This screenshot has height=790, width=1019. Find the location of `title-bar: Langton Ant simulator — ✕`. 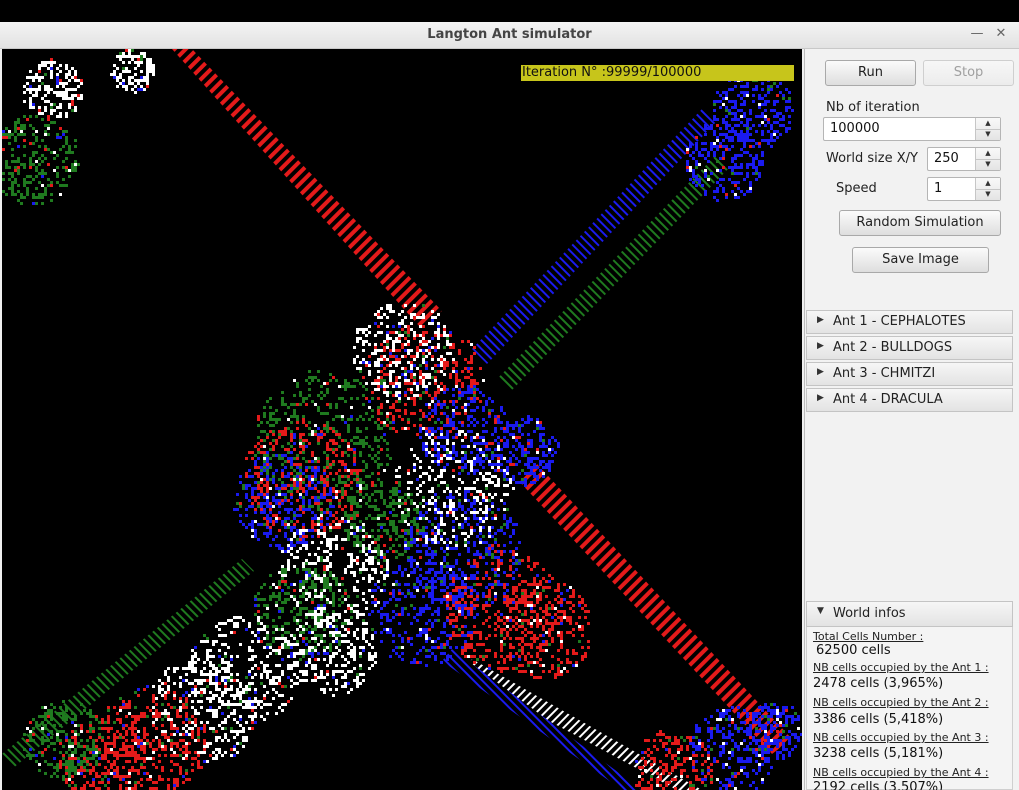

title-bar: Langton Ant simulator — ✕ is located at coordinates (509, 35).